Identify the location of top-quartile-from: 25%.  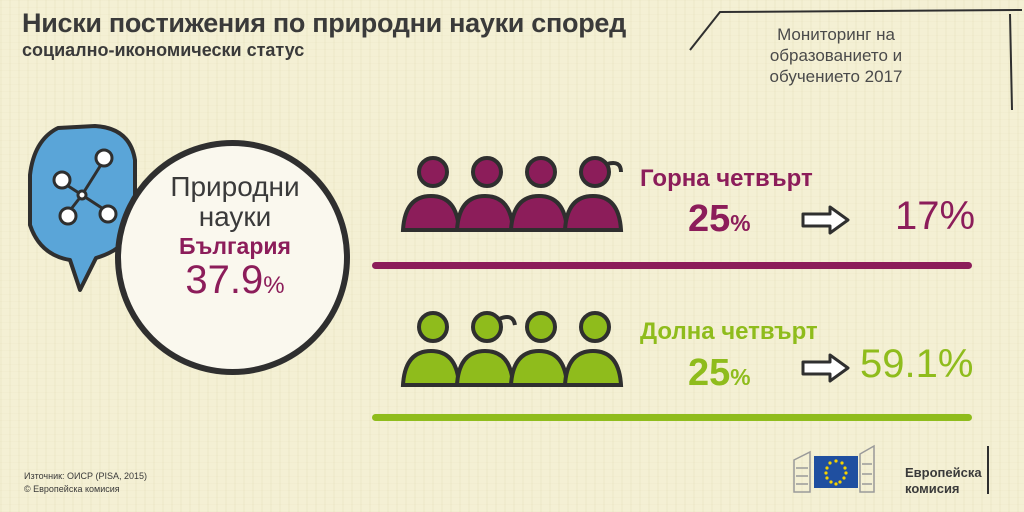
(719, 219).